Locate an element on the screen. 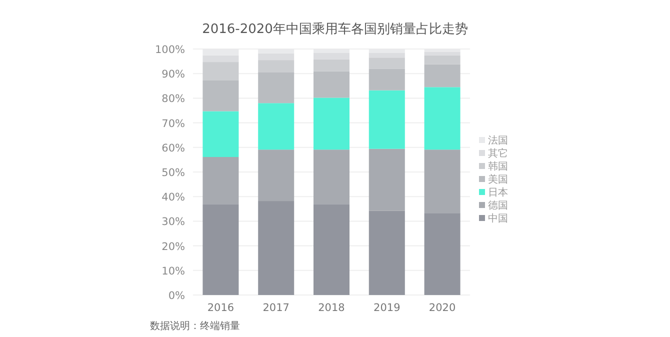 This screenshot has height=337, width=670. y-tick-label: 50% is located at coordinates (174, 173).